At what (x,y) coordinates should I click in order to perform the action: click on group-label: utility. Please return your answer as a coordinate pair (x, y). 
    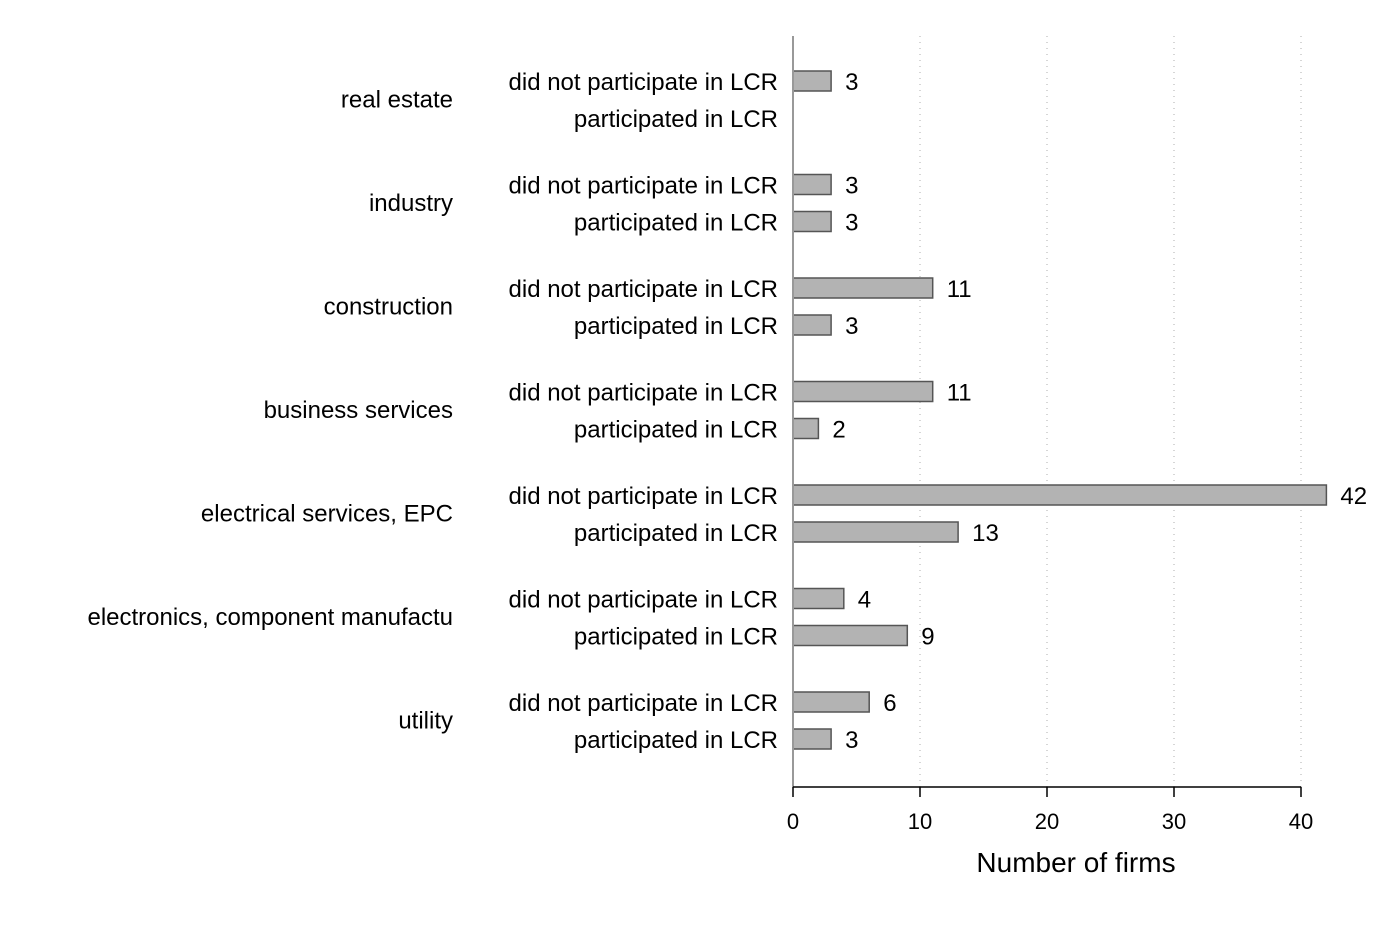
    Looking at the image, I should click on (425, 721).